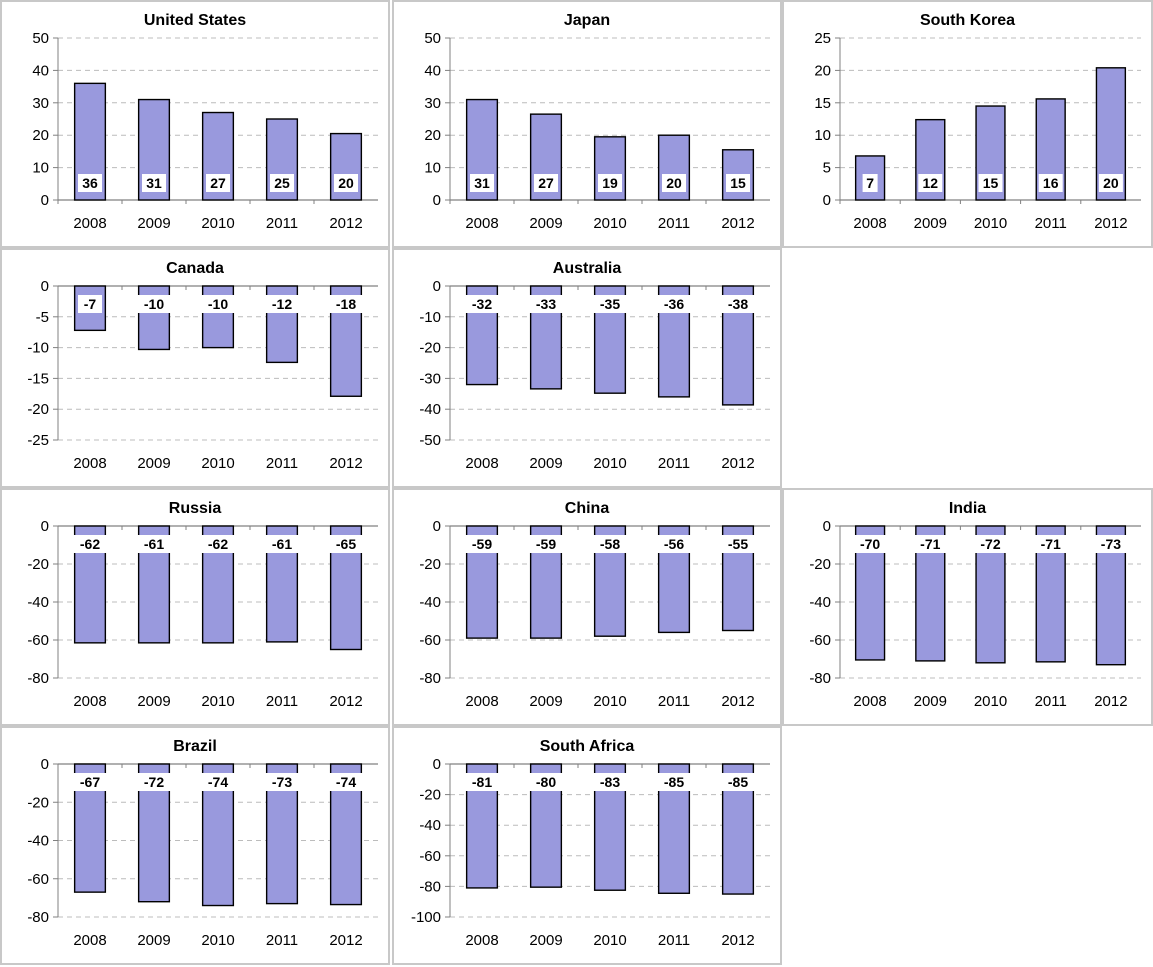 This screenshot has height=967, width=1153. I want to click on data-label: -10, so click(154, 304).